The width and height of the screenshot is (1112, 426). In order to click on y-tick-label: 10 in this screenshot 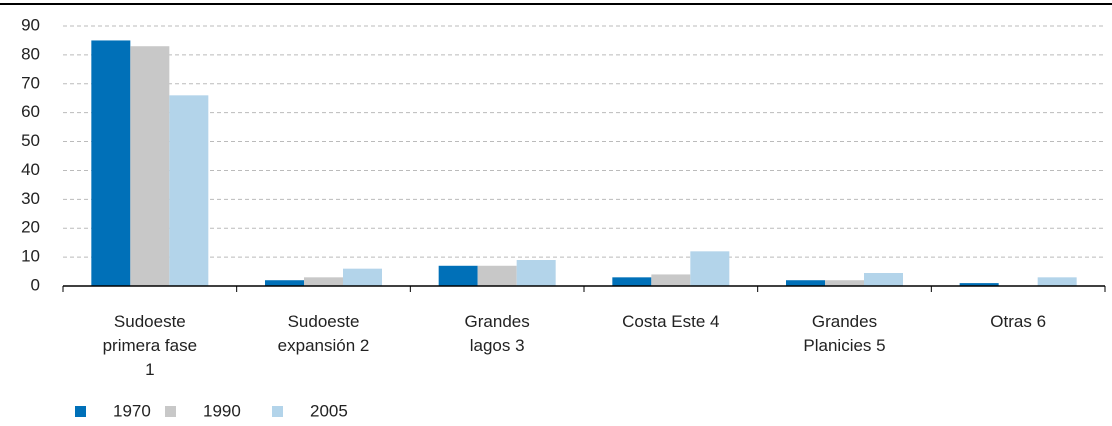, I will do `click(30, 256)`.